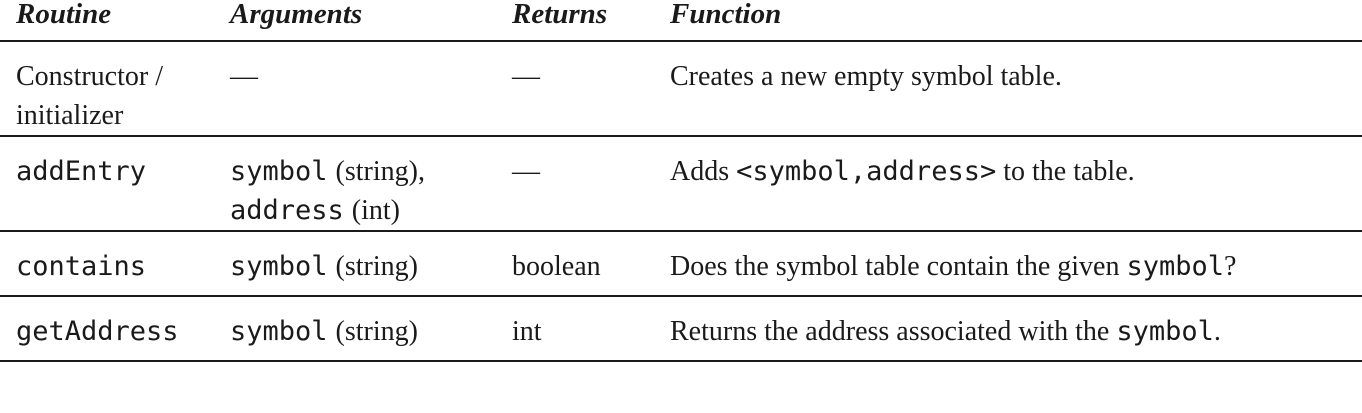 Image resolution: width=1362 pixels, height=413 pixels. I want to click on routine-cell: addEntry, so click(106, 184).